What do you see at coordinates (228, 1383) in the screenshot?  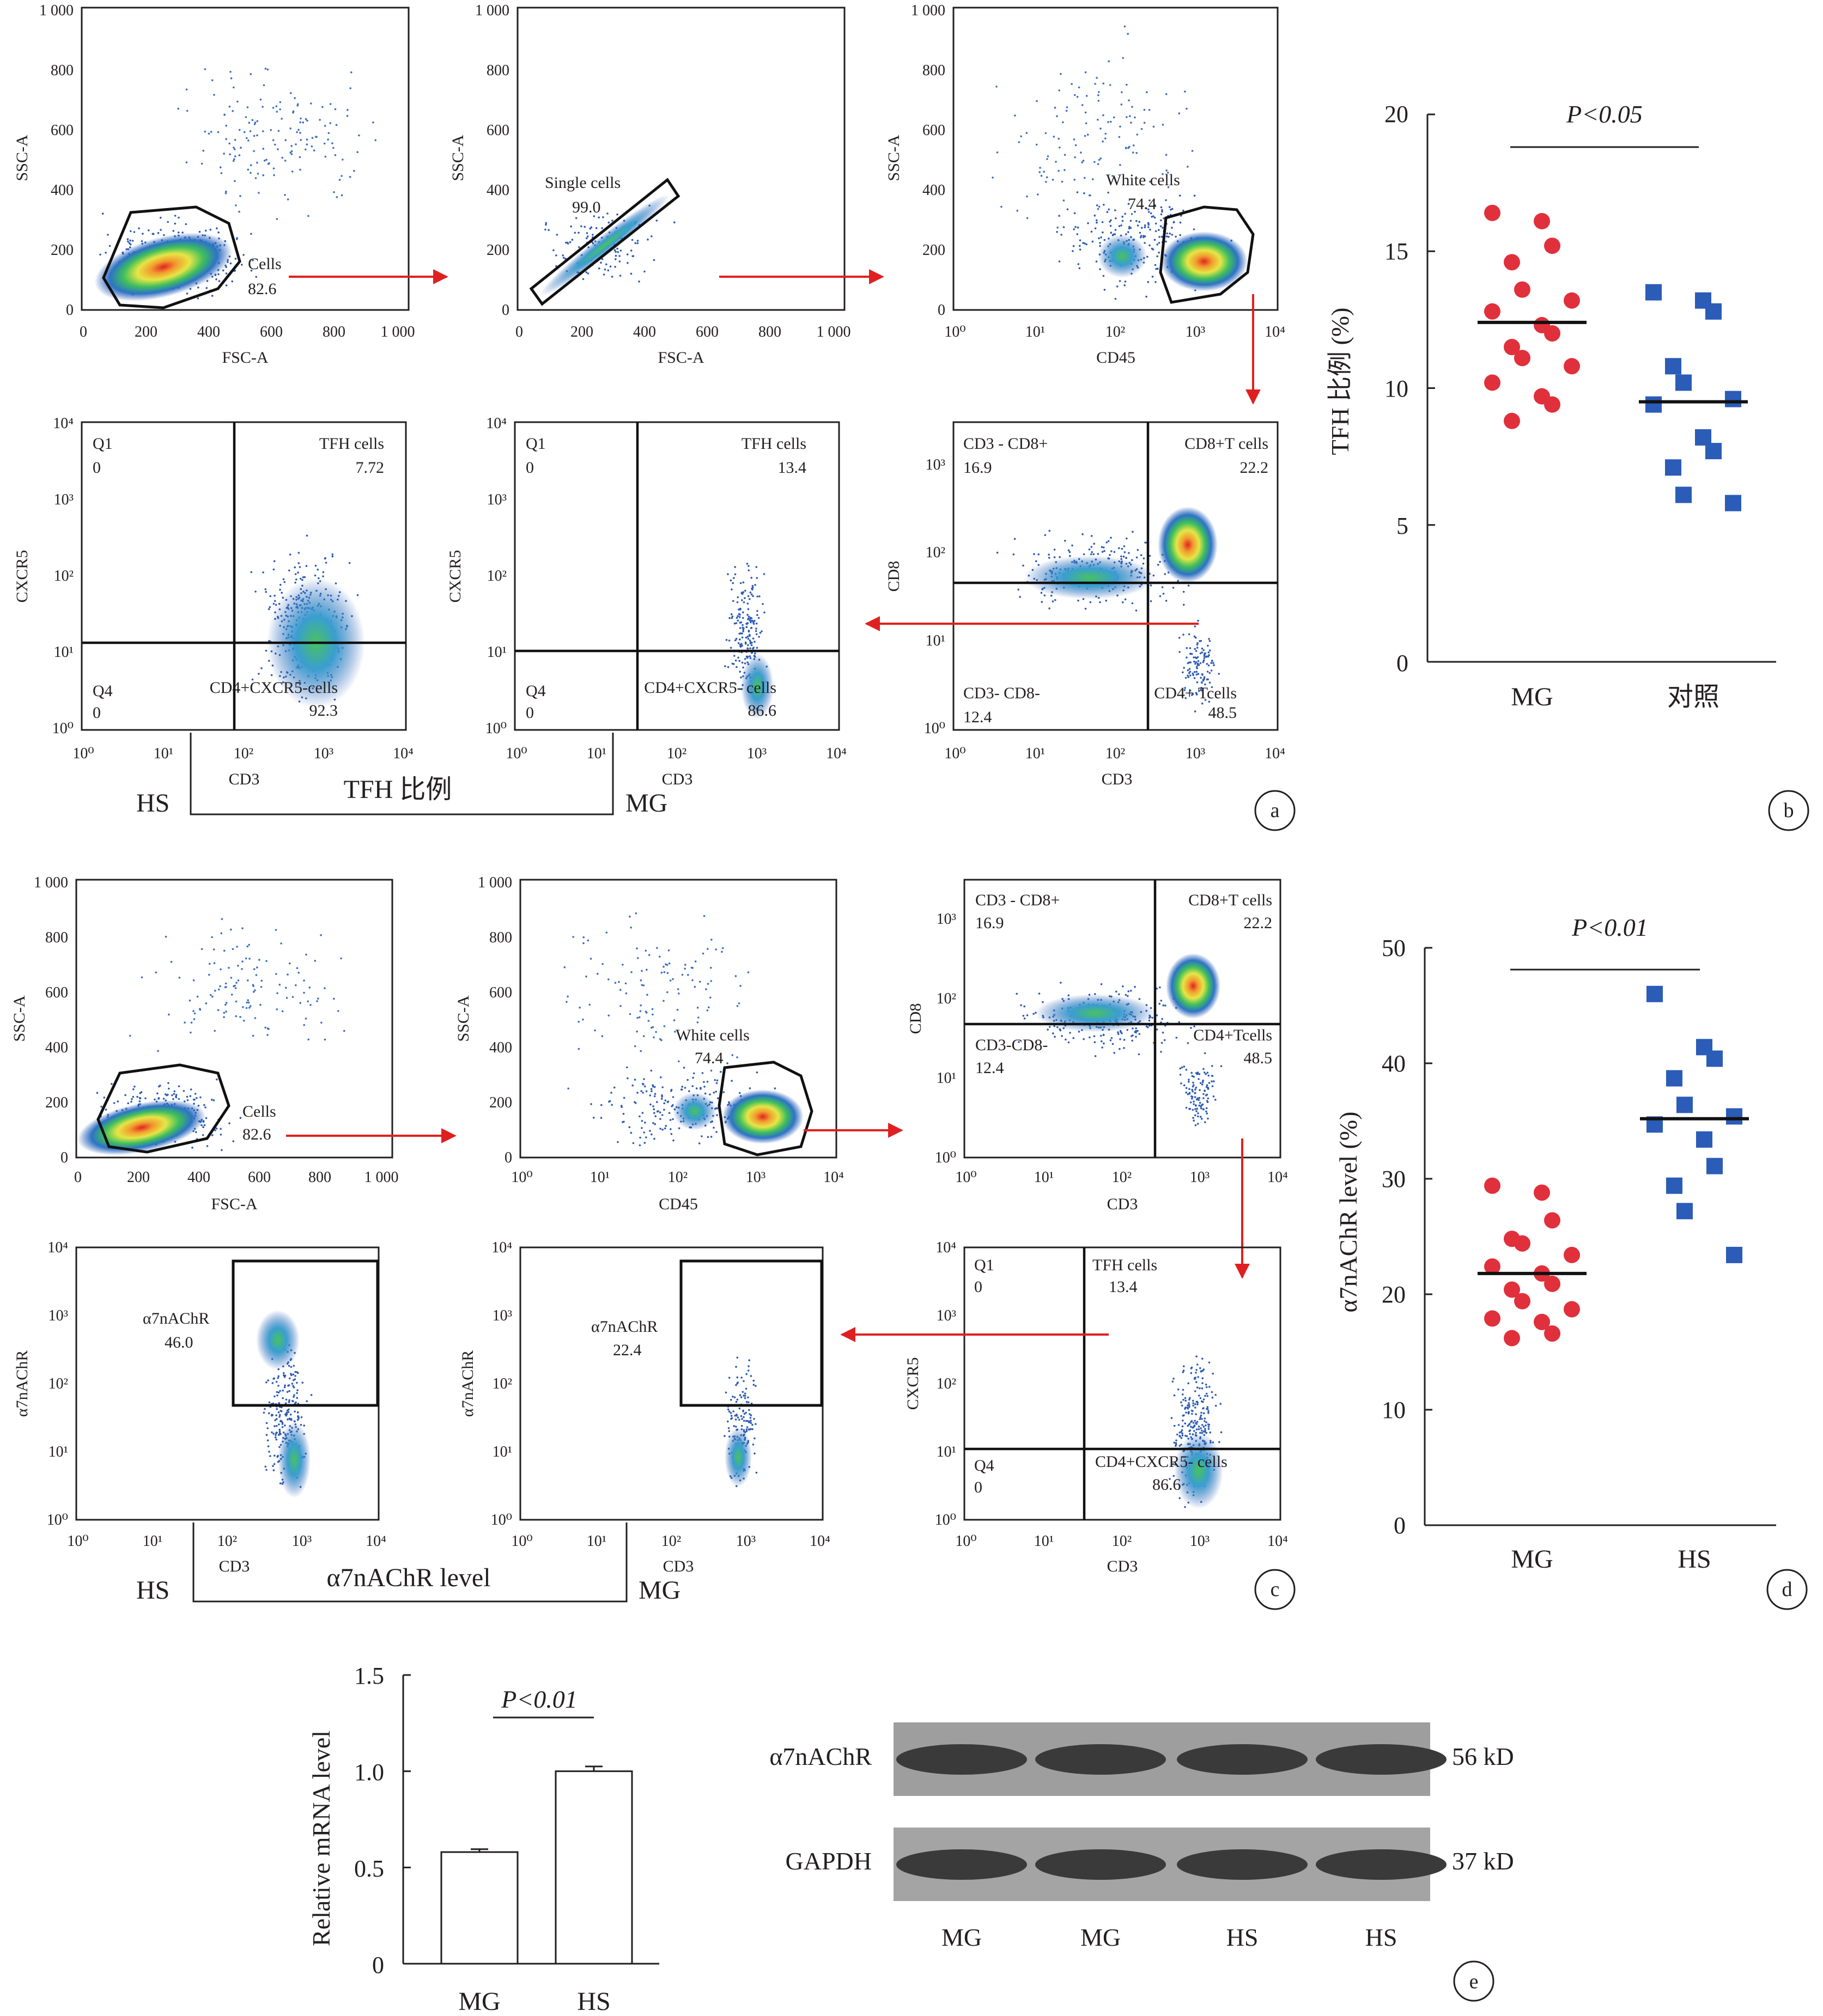 I see `plot-frame` at bounding box center [228, 1383].